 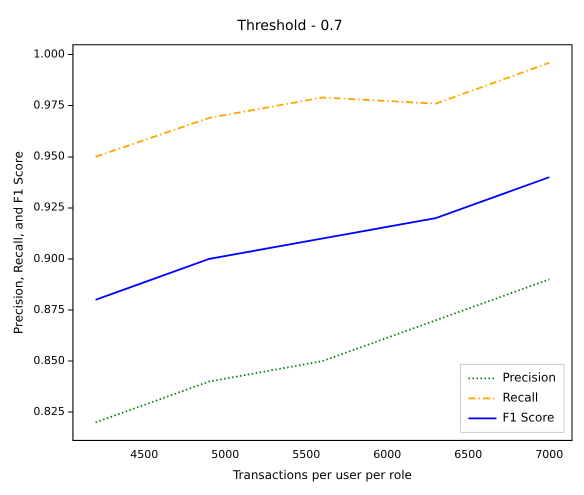 I want to click on x-tick-label: 7000, so click(x=549, y=454).